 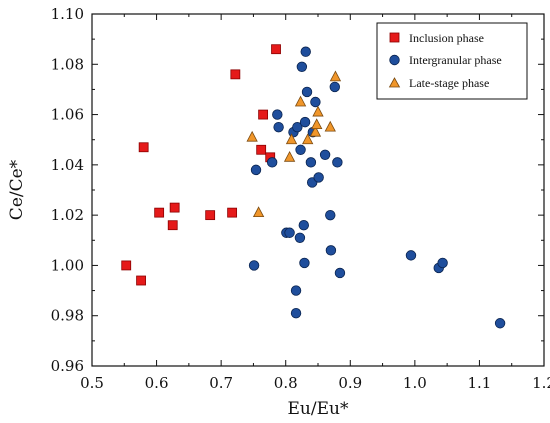 What do you see at coordinates (286, 383) in the screenshot?
I see `x-tick-label: 0.8` at bounding box center [286, 383].